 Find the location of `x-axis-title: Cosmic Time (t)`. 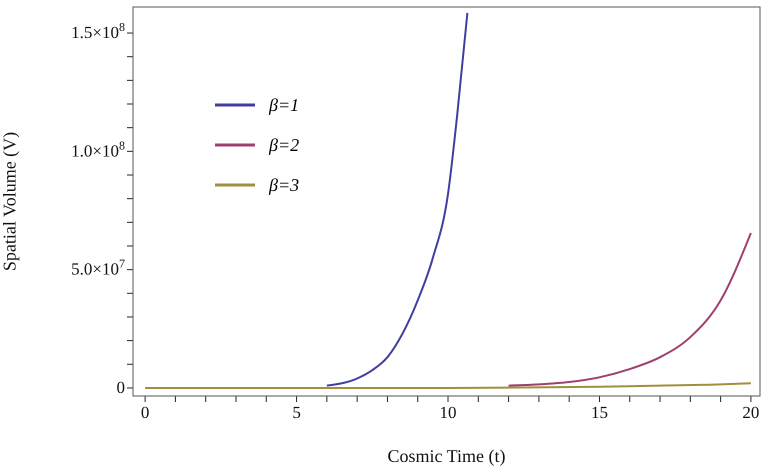

x-axis-title: Cosmic Time (t) is located at coordinates (446, 456).